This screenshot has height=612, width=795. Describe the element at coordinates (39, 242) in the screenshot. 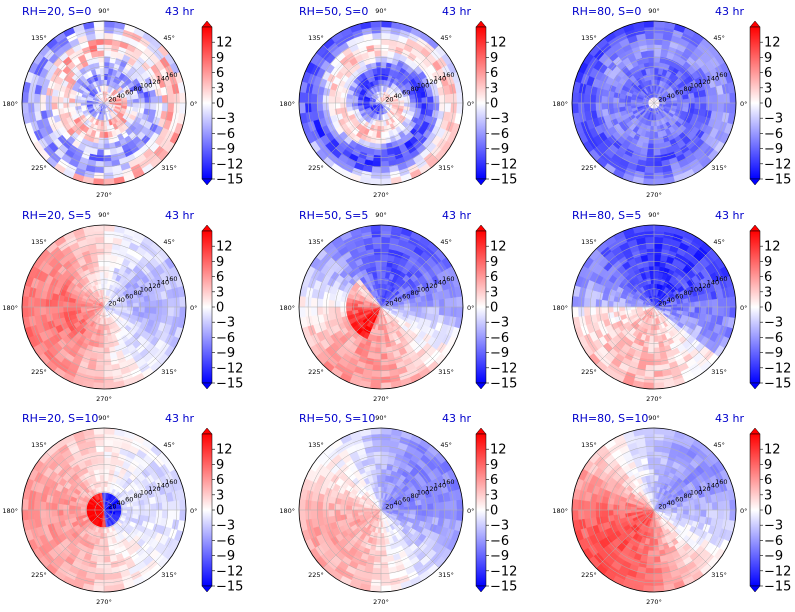

I see `angular-tick-label: 135°` at that location.